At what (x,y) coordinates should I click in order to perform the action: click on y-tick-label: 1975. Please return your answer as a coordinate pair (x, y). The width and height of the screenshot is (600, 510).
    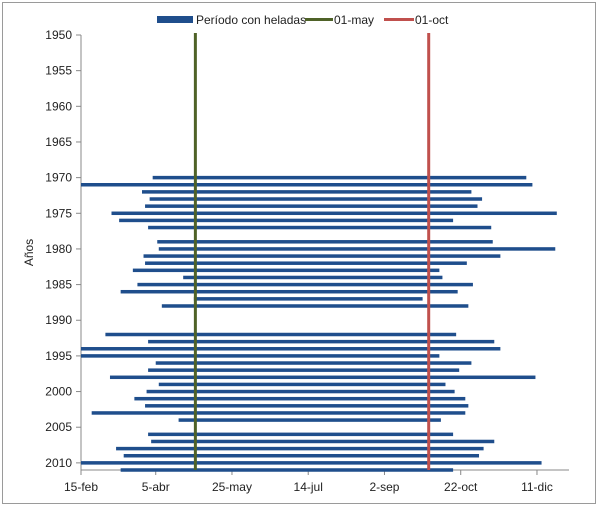
    Looking at the image, I should click on (58, 213).